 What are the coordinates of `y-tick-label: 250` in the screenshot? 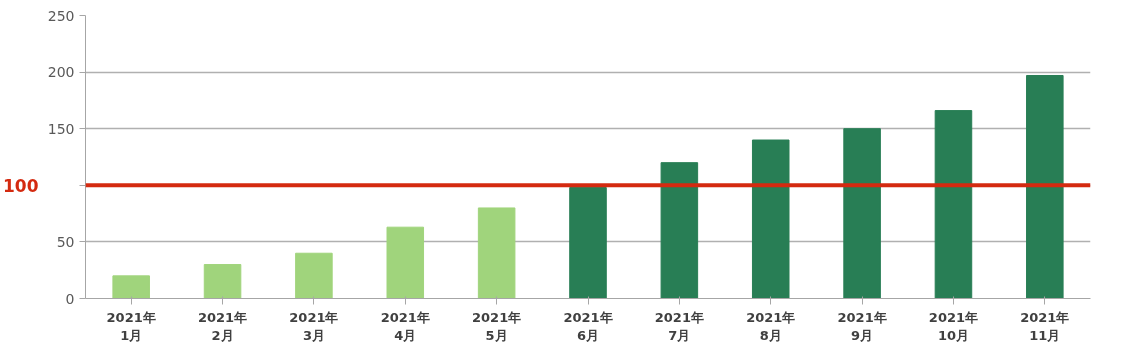 It's located at (61, 15).